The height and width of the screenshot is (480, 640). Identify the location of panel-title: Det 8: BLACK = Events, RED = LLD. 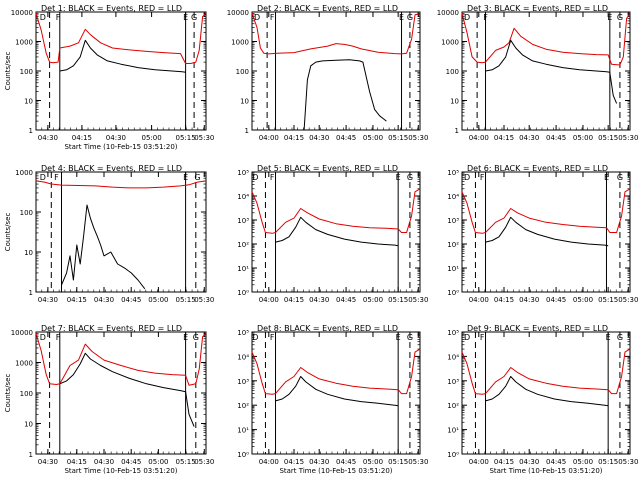
(327, 328).